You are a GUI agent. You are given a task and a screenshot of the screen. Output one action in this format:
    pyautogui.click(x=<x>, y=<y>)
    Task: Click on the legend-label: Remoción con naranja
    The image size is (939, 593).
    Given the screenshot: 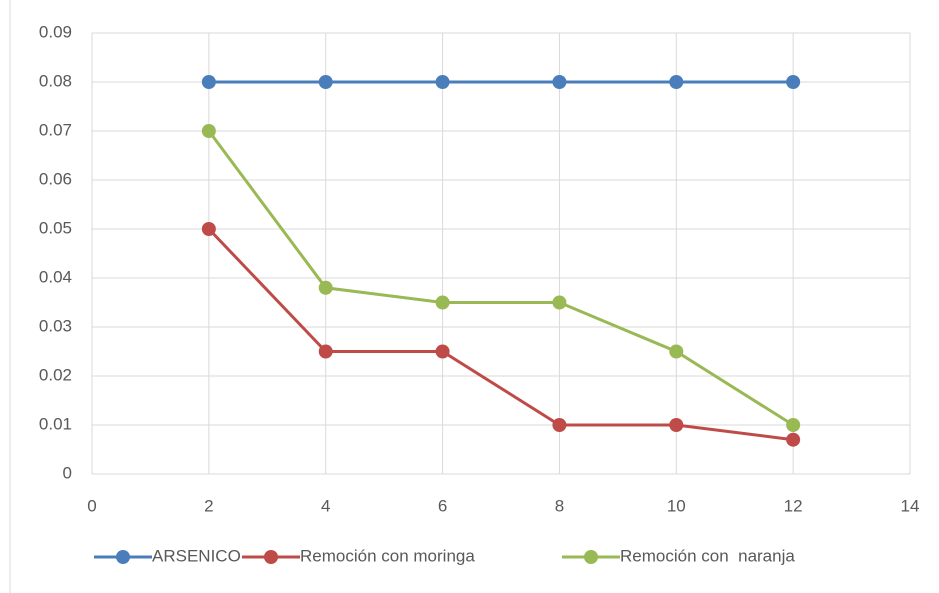 What is the action you would take?
    pyautogui.click(x=707, y=555)
    